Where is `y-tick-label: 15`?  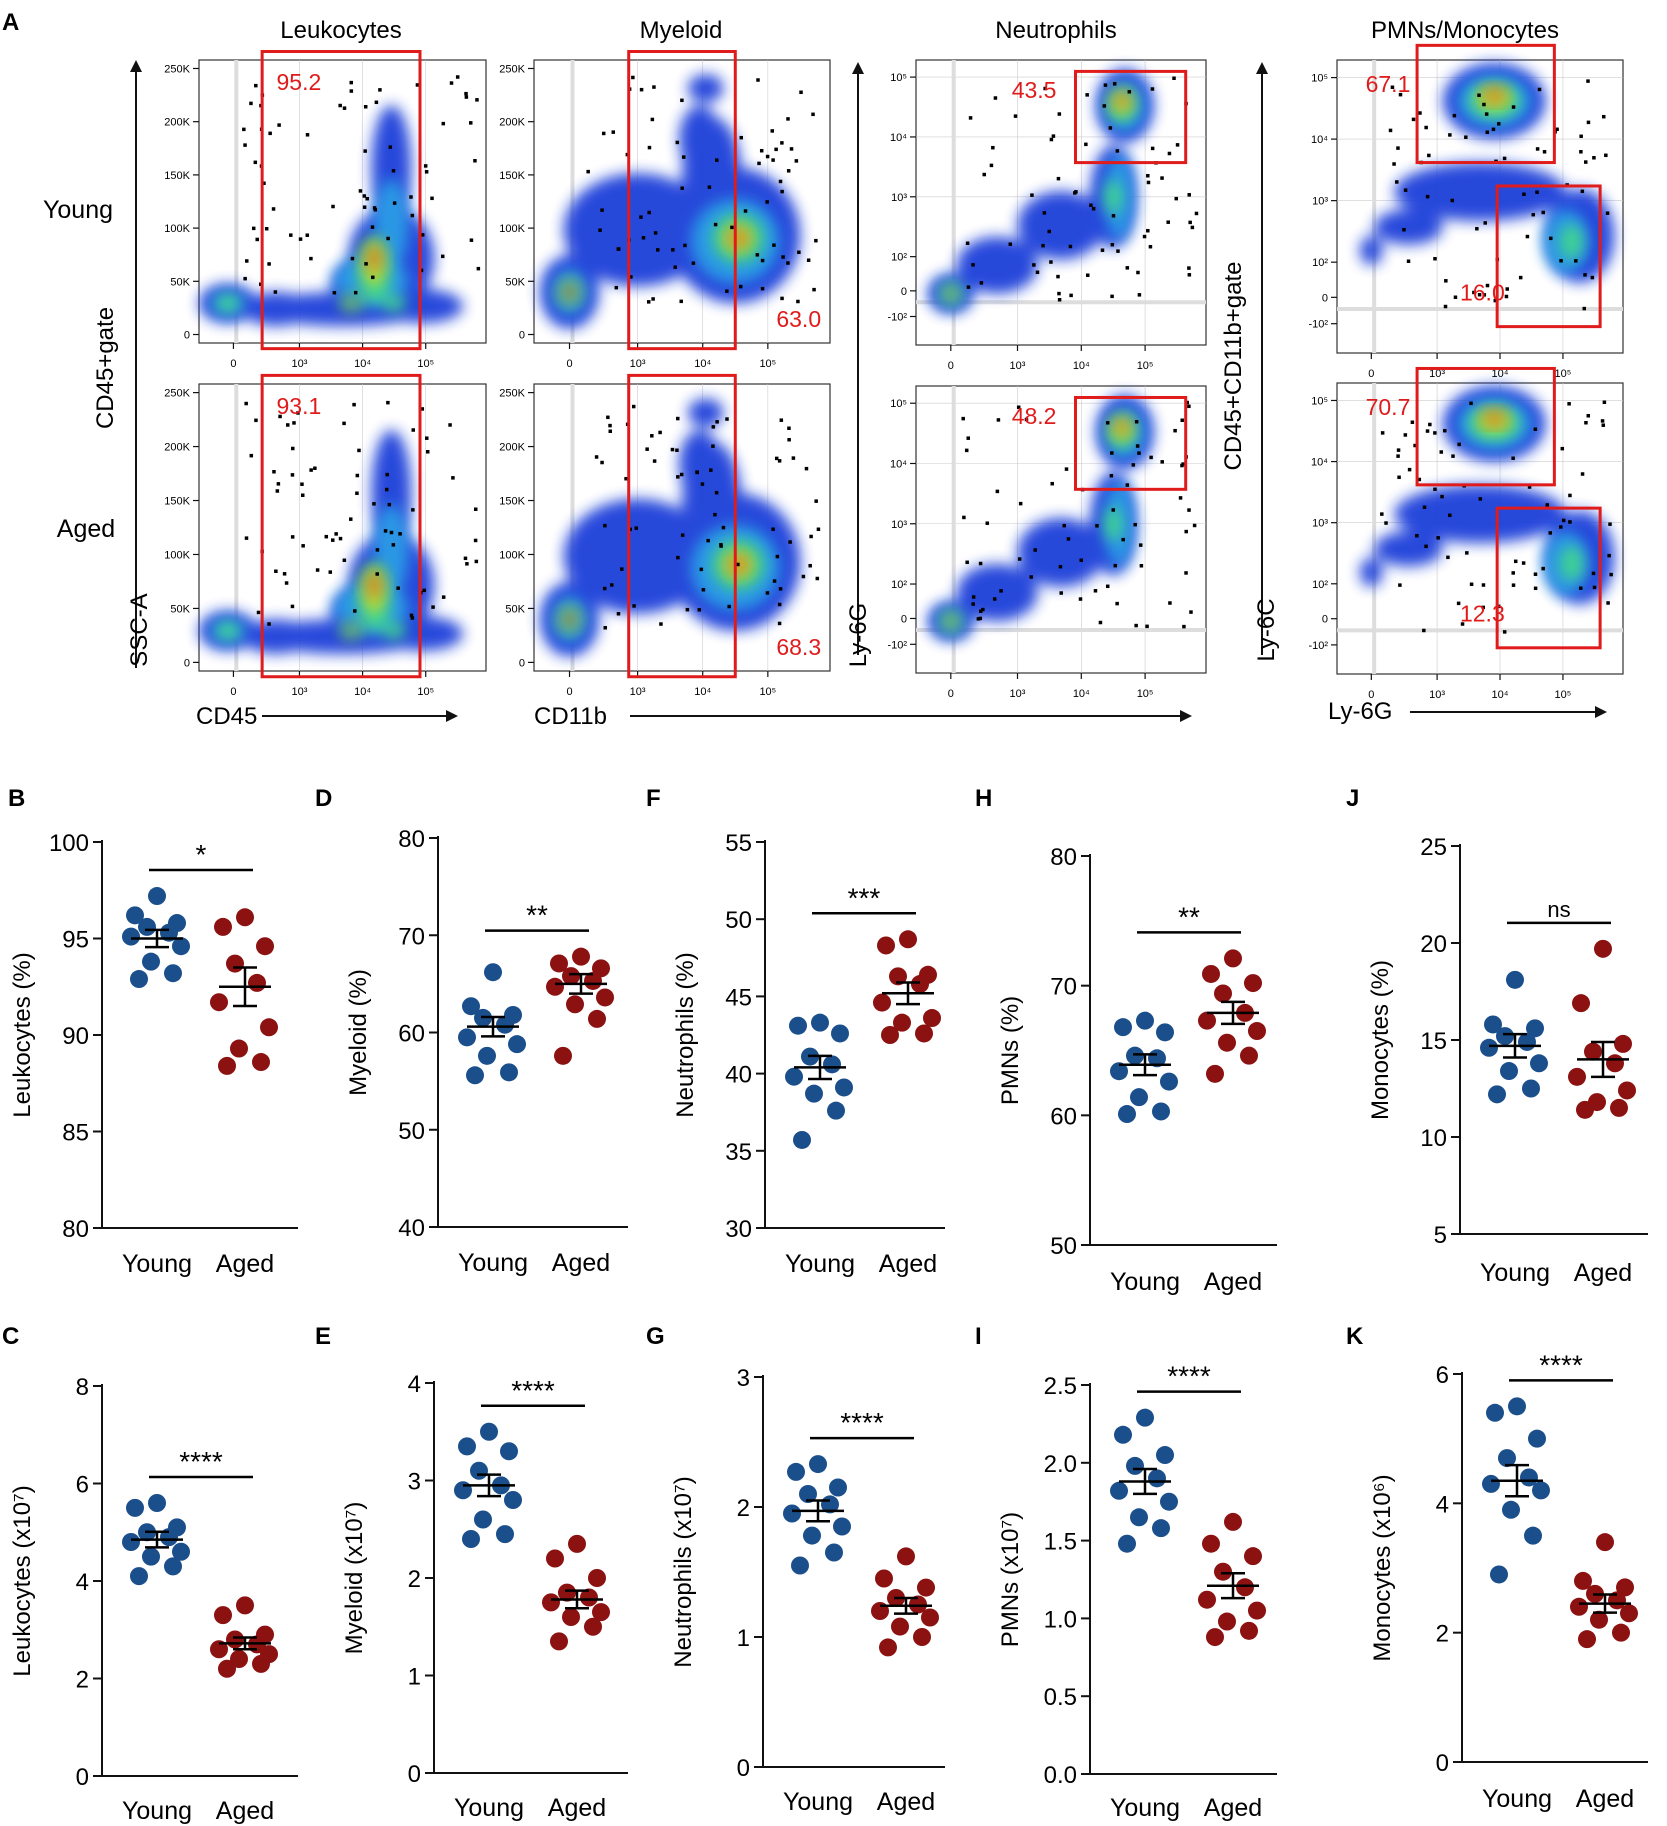
y-tick-label: 15 is located at coordinates (1433, 1041).